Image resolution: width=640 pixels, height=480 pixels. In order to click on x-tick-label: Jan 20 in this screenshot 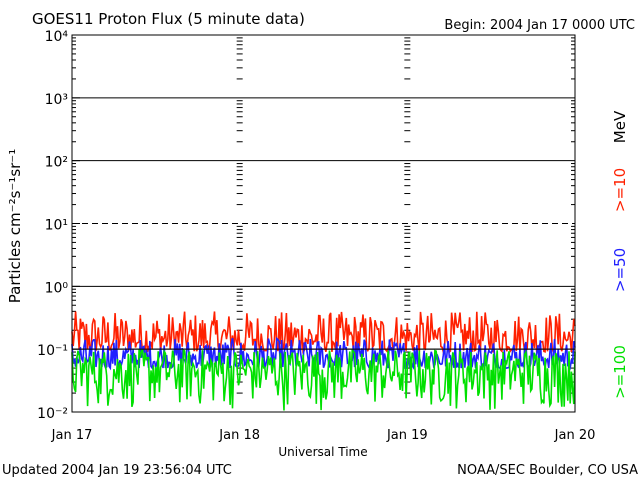, I will do `click(575, 435)`.